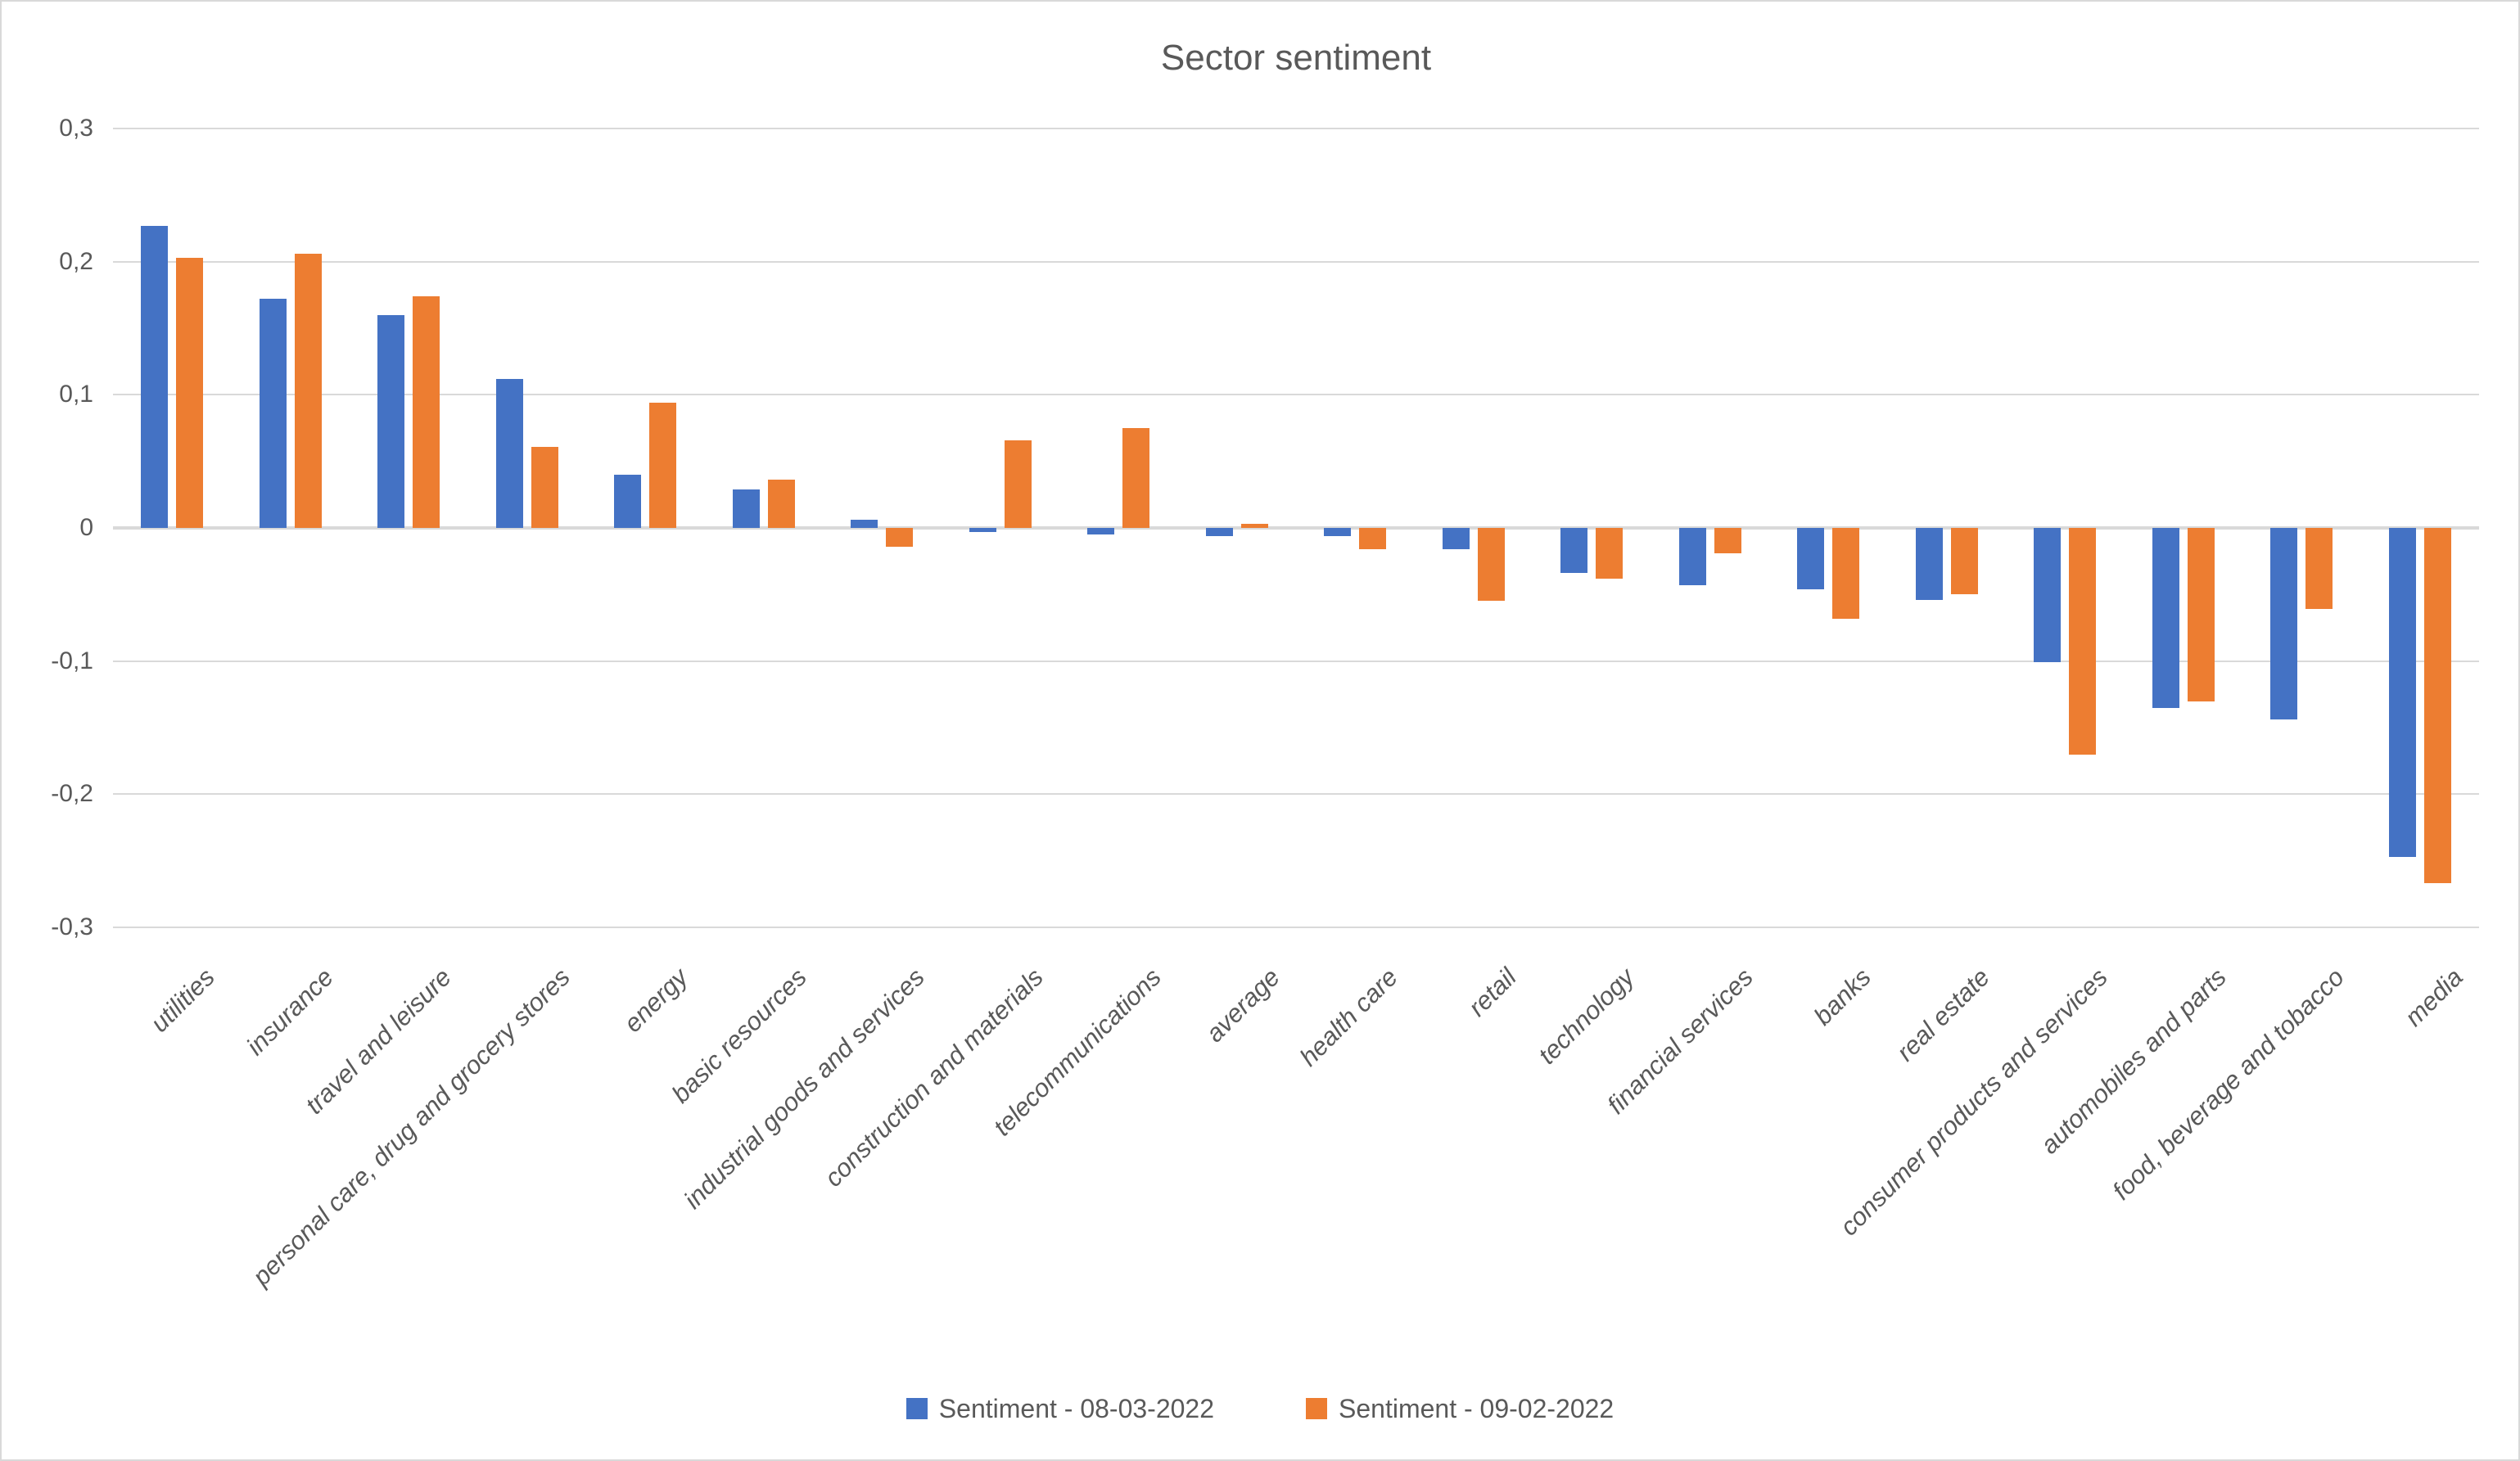 The height and width of the screenshot is (1461, 2520). What do you see at coordinates (900, 537) in the screenshot?
I see `bar-series2-industrial-goods-and-services` at bounding box center [900, 537].